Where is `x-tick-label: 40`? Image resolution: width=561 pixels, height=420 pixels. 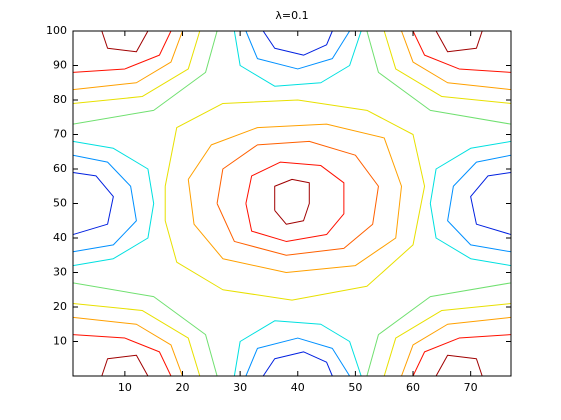
x-tick-label: 40 is located at coordinates (298, 387).